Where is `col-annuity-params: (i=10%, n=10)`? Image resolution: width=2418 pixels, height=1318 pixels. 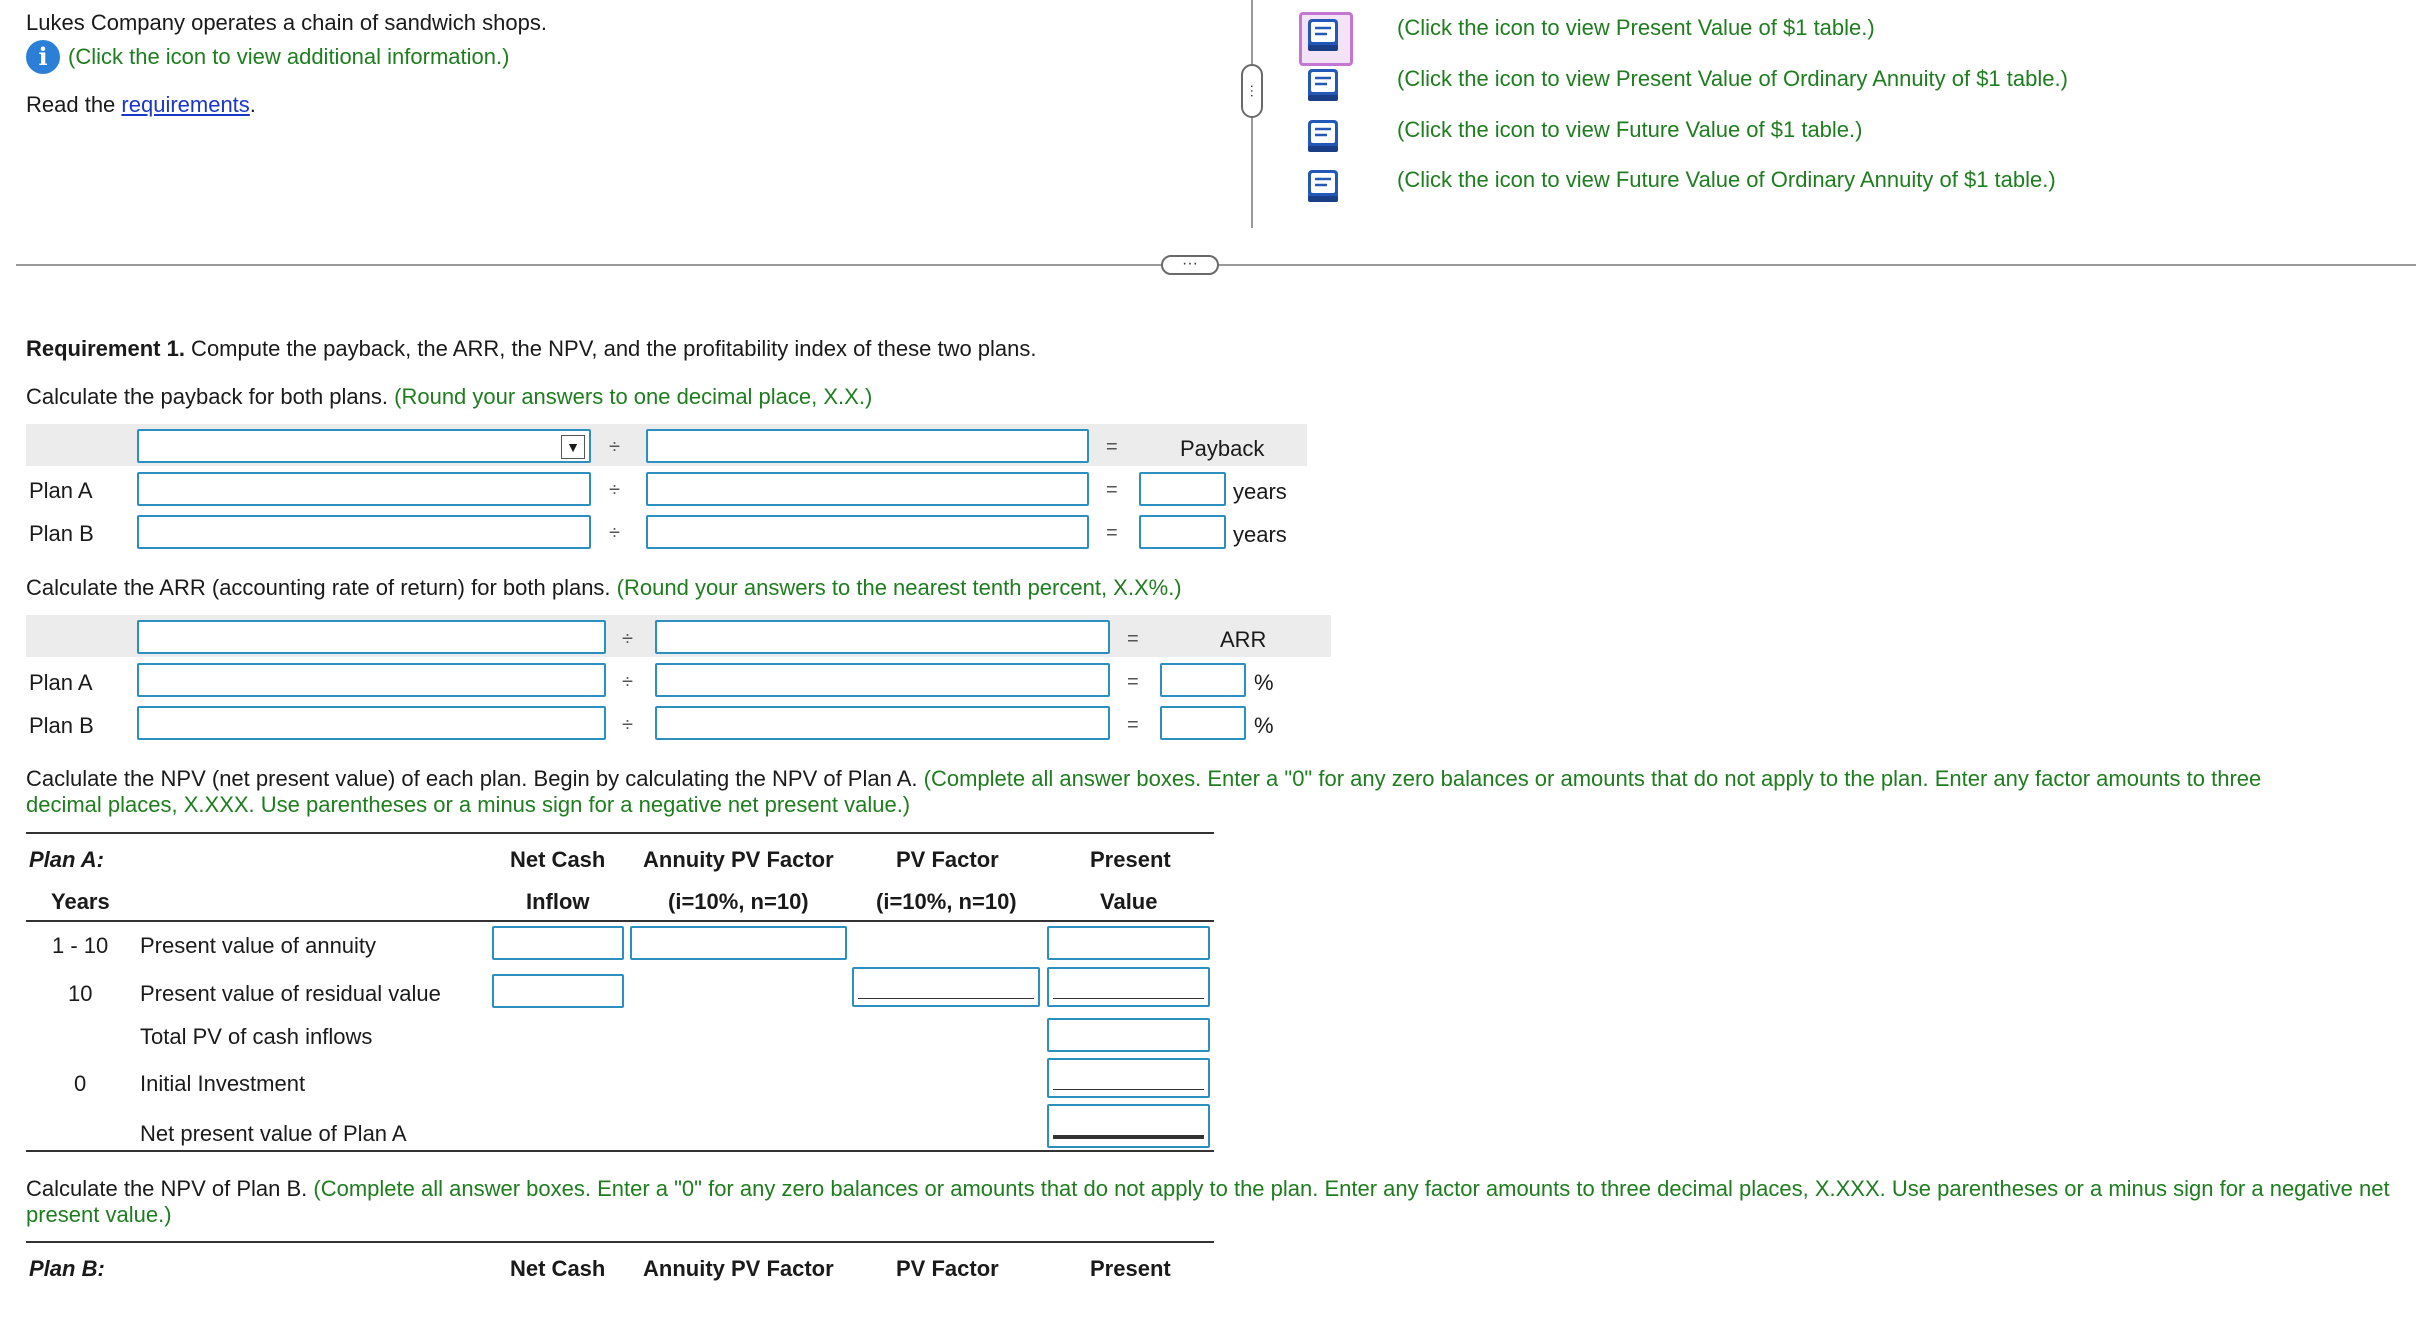
col-annuity-params: (i=10%, n=10) is located at coordinates (738, 901).